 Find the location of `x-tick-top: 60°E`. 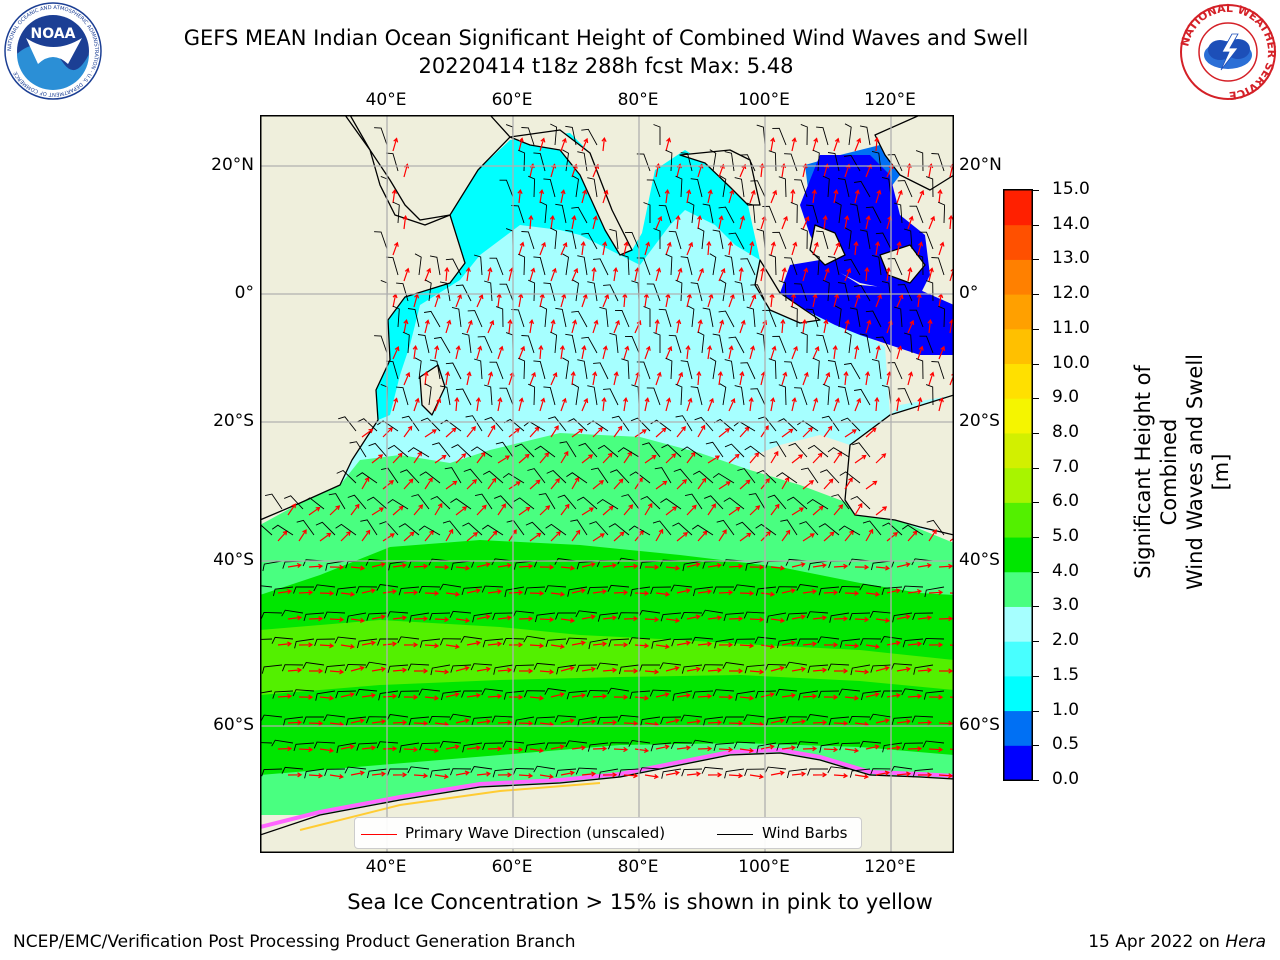

x-tick-top: 60°E is located at coordinates (512, 100).